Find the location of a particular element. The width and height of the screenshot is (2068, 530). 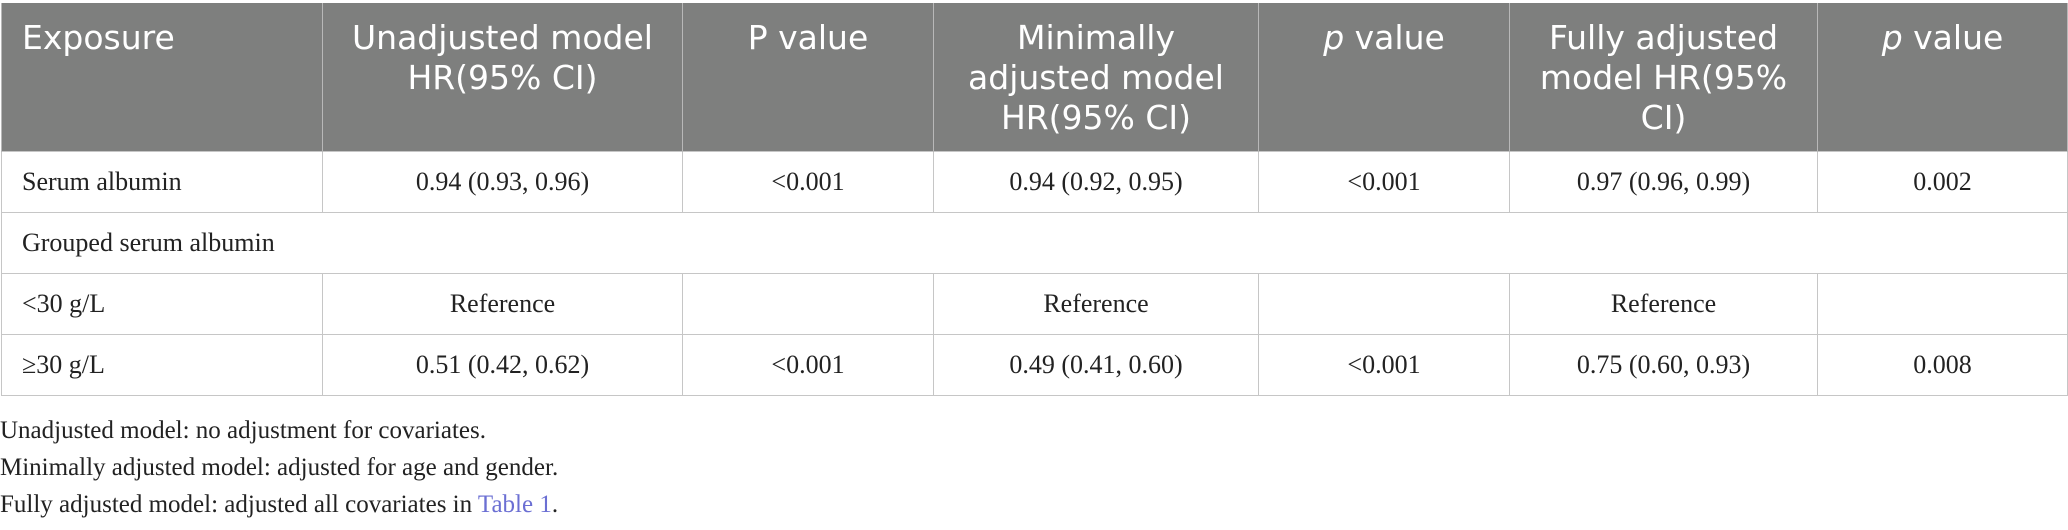

table-cell: 0.94 (0.93, 0.96) is located at coordinates (502, 182).